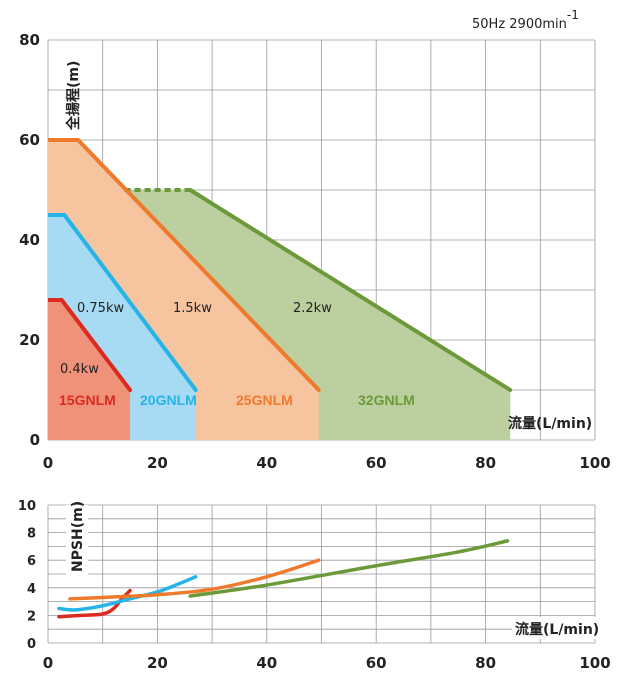  What do you see at coordinates (35, 440) in the screenshot?
I see `head-y-tick: 0` at bounding box center [35, 440].